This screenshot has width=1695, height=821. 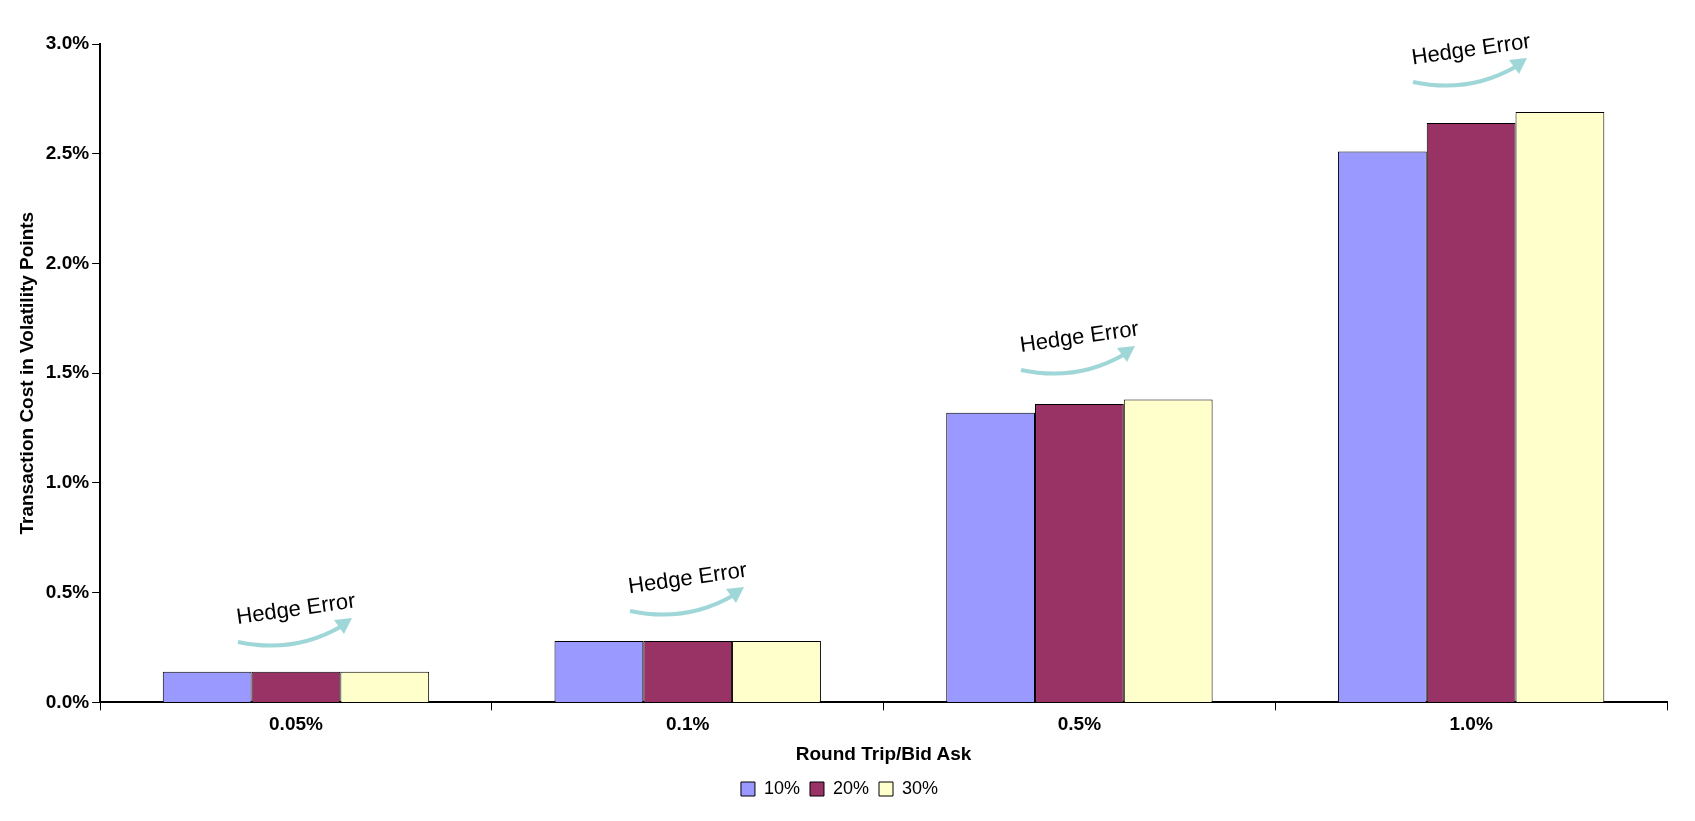 I want to click on x-tick-label: 0.05%, so click(x=296, y=724).